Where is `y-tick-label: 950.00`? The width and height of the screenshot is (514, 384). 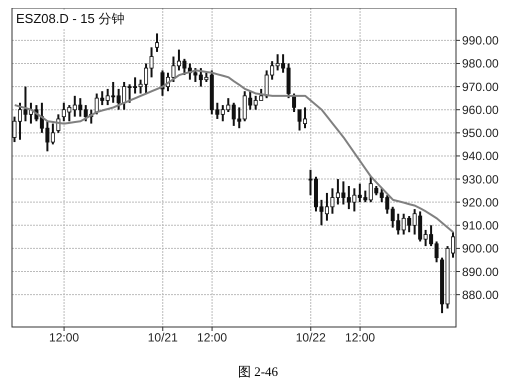
y-tick-label: 950.00 is located at coordinates (481, 133).